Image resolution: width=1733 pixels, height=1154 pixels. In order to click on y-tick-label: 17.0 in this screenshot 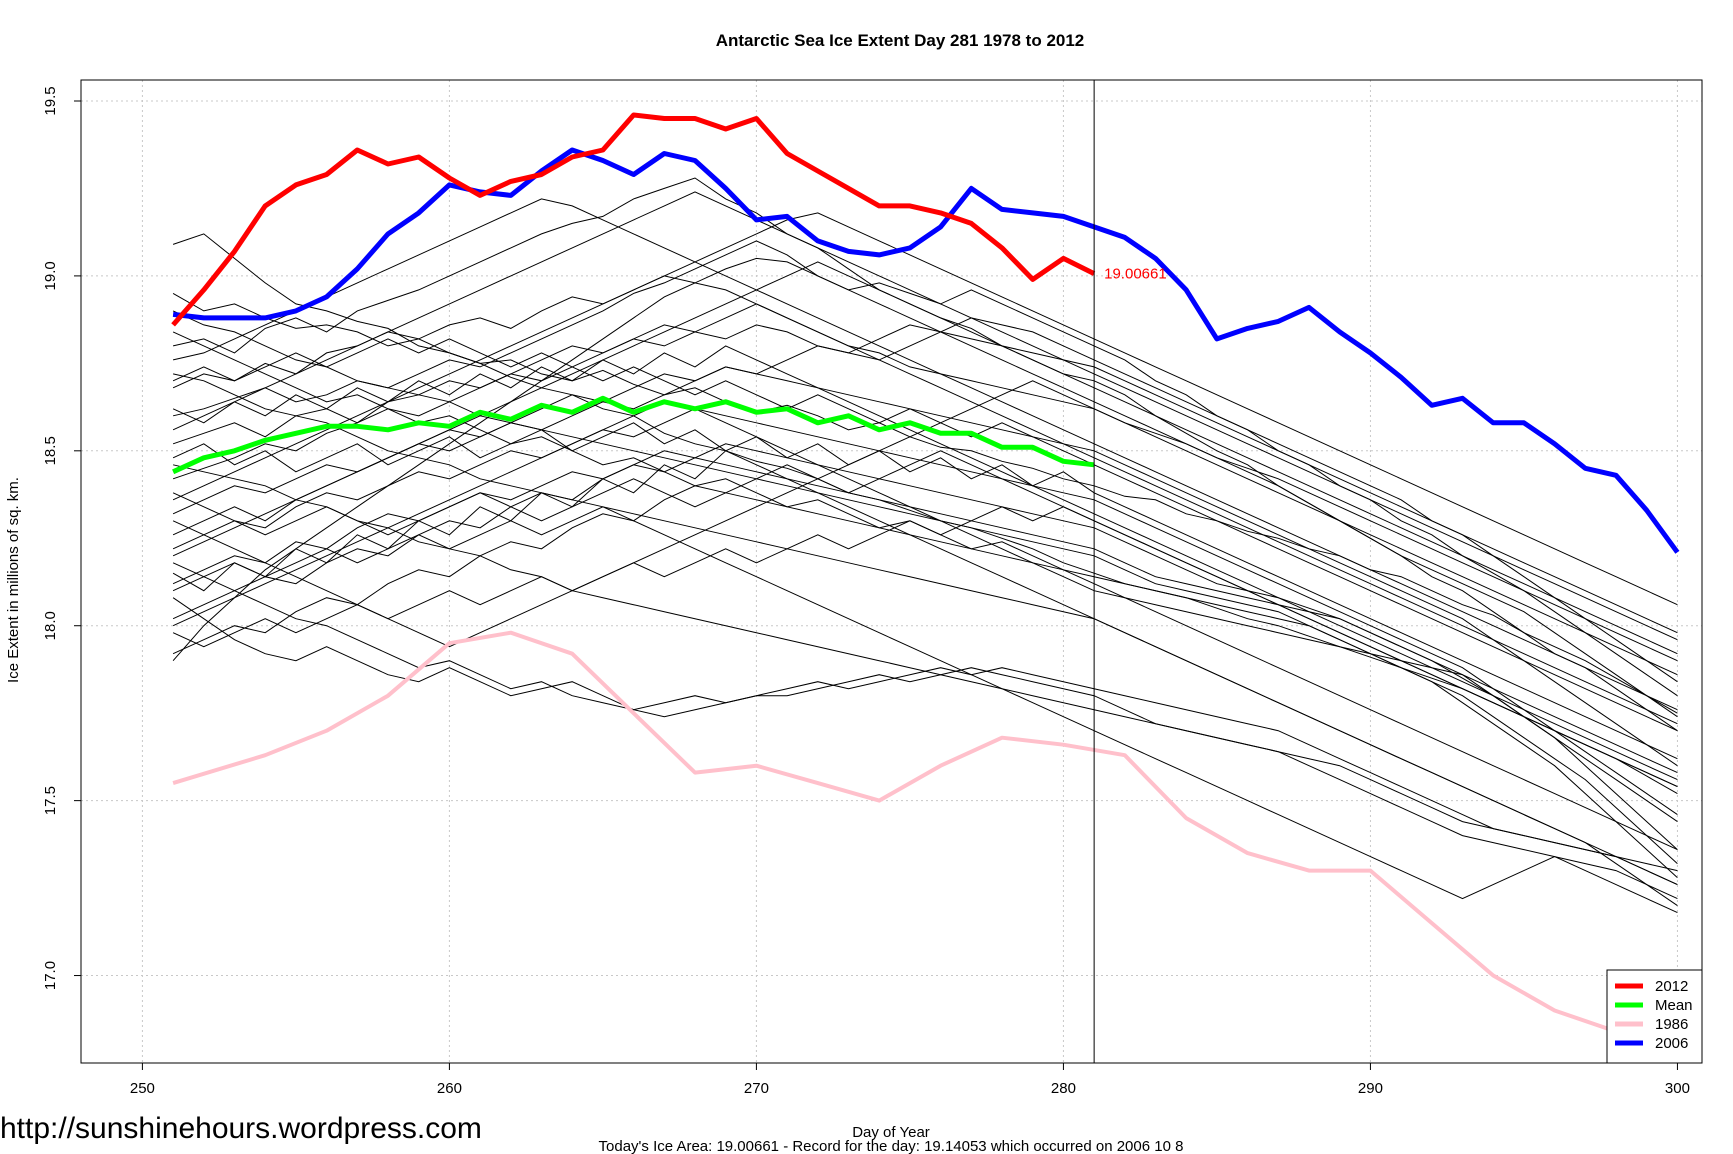, I will do `click(50, 975)`.